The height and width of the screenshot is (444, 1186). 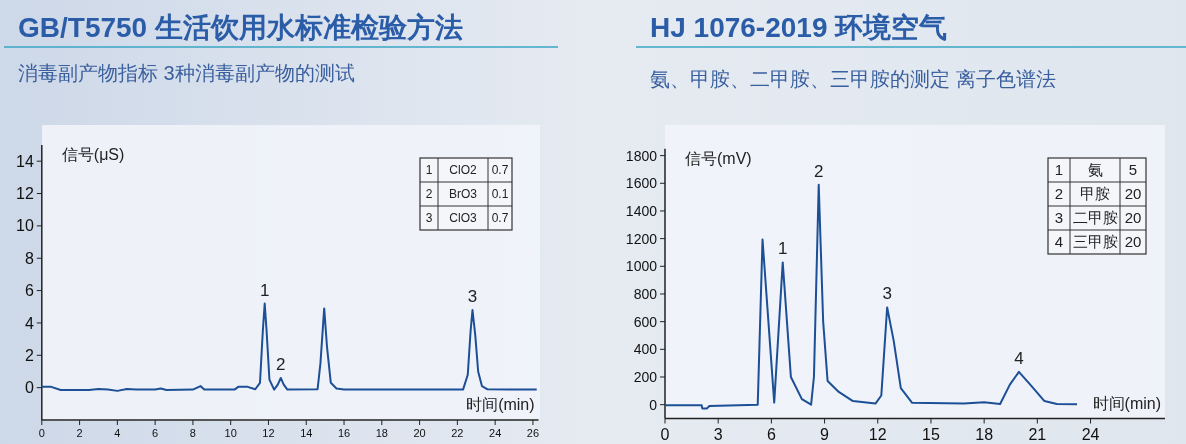 I want to click on x-tick-label: 22, so click(x=457, y=433).